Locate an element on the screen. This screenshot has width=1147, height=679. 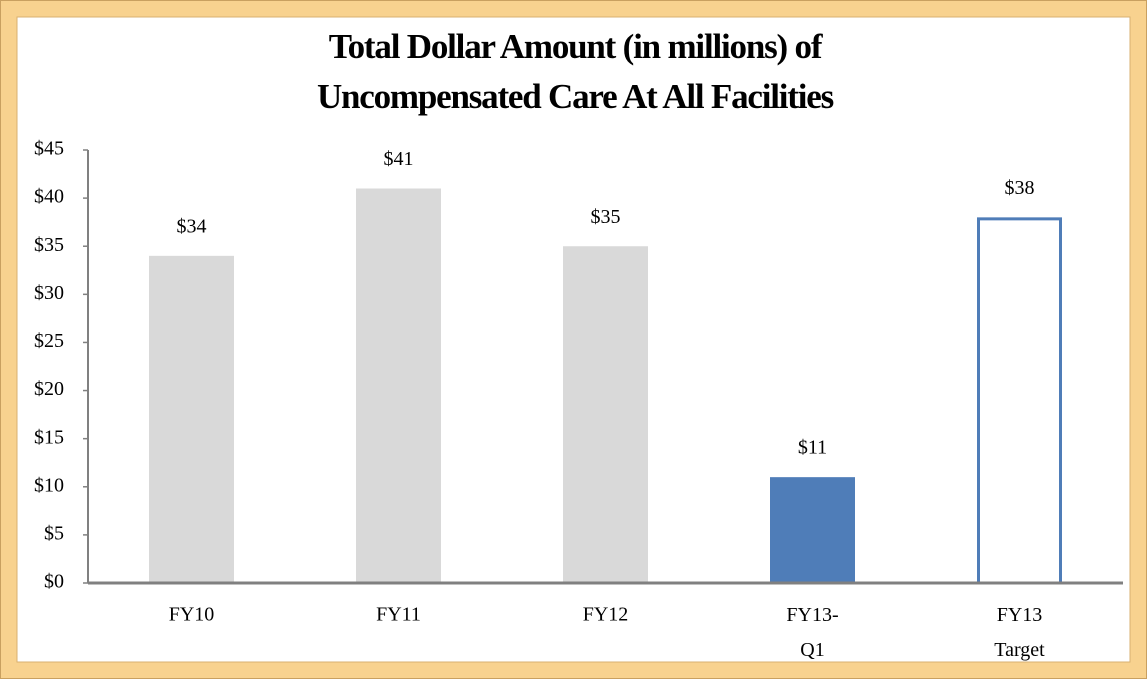
y-tick-label: $0 is located at coordinates (54, 582).